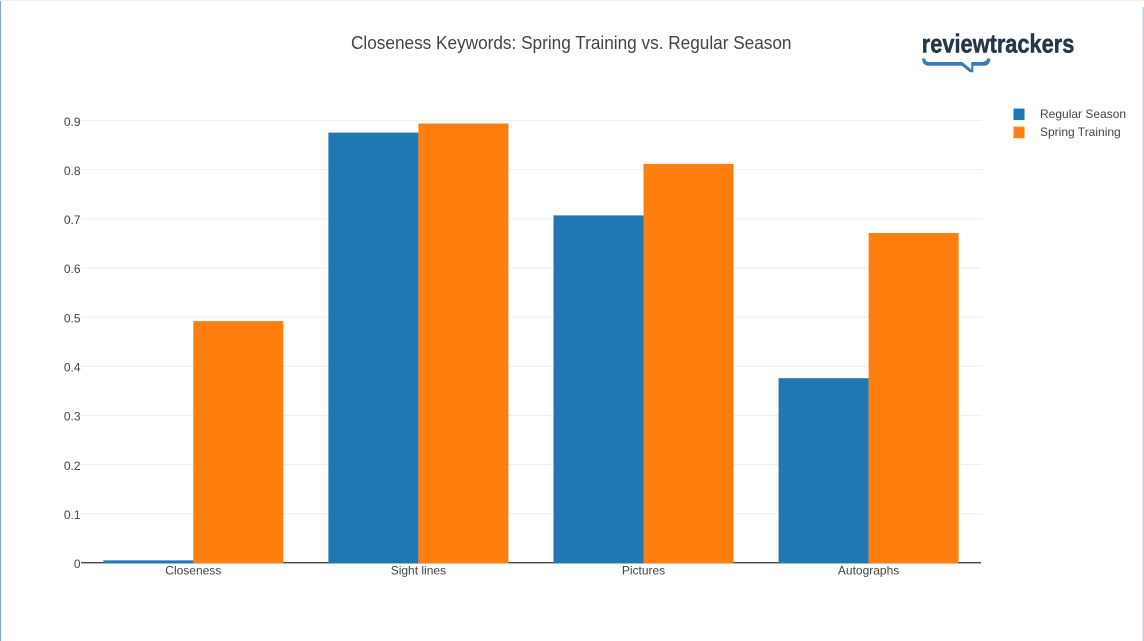  What do you see at coordinates (643, 571) in the screenshot?
I see `svg-text: Pictures` at bounding box center [643, 571].